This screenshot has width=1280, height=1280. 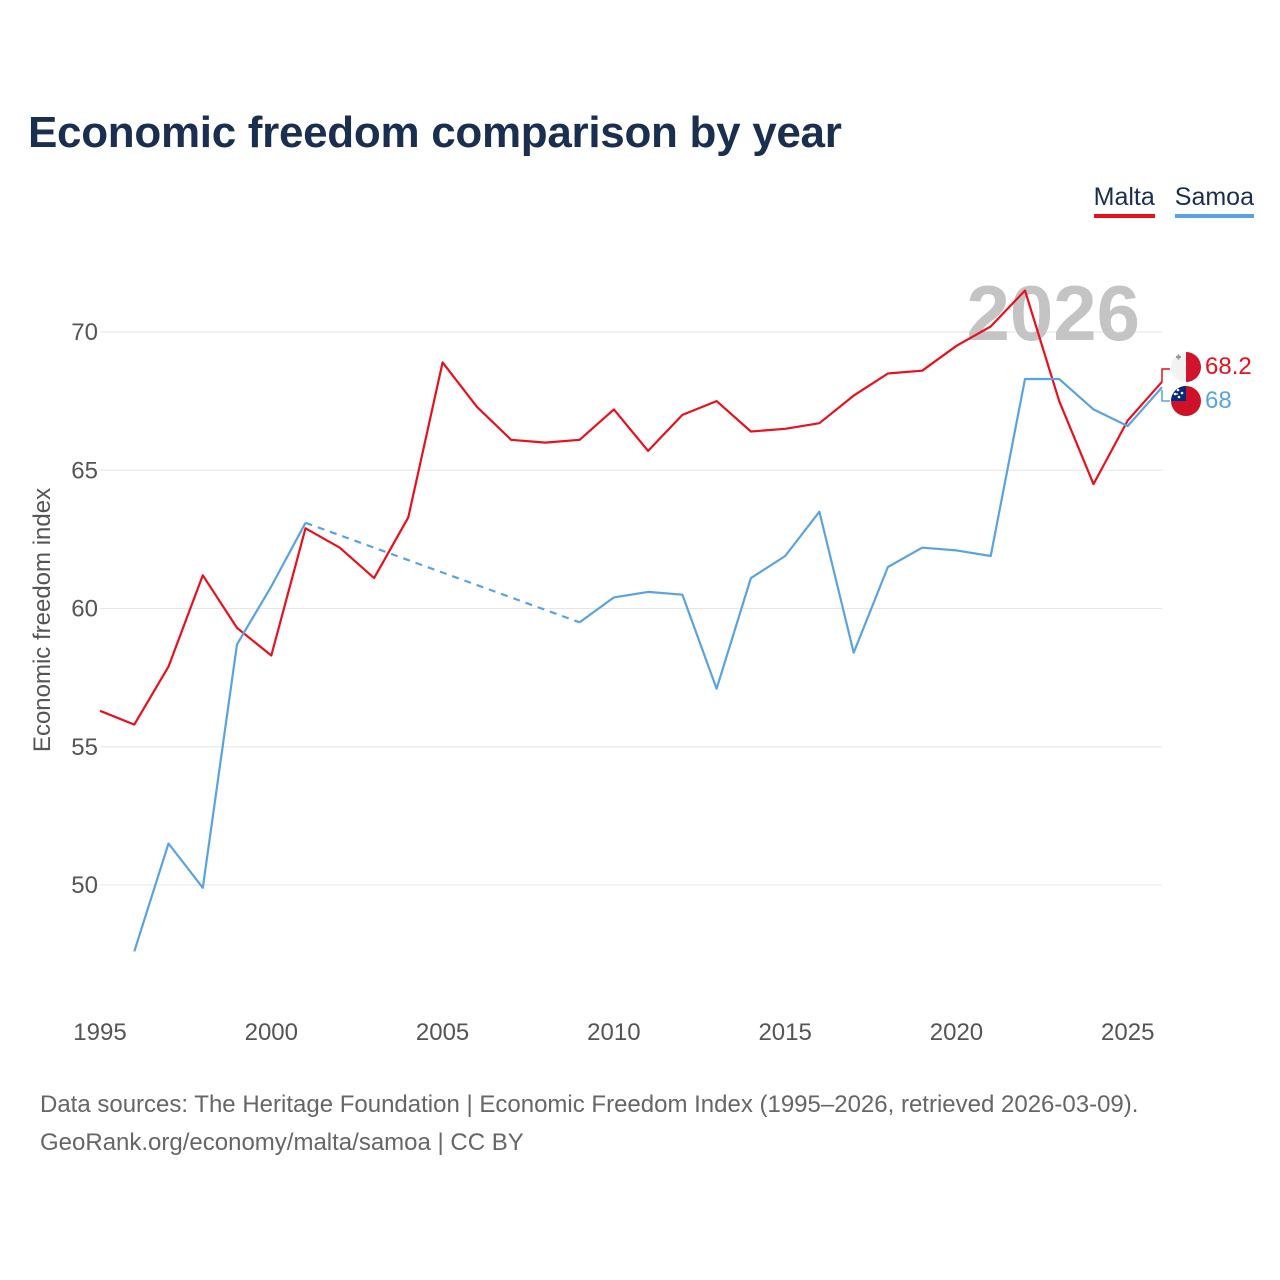 What do you see at coordinates (613, 1032) in the screenshot?
I see `x-tick-label: 2010` at bounding box center [613, 1032].